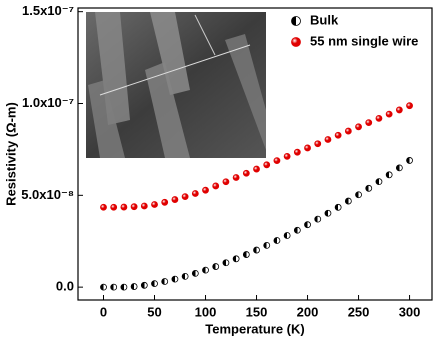 The height and width of the screenshot is (343, 436). I want to click on x-tick-label: 200, so click(308, 311).